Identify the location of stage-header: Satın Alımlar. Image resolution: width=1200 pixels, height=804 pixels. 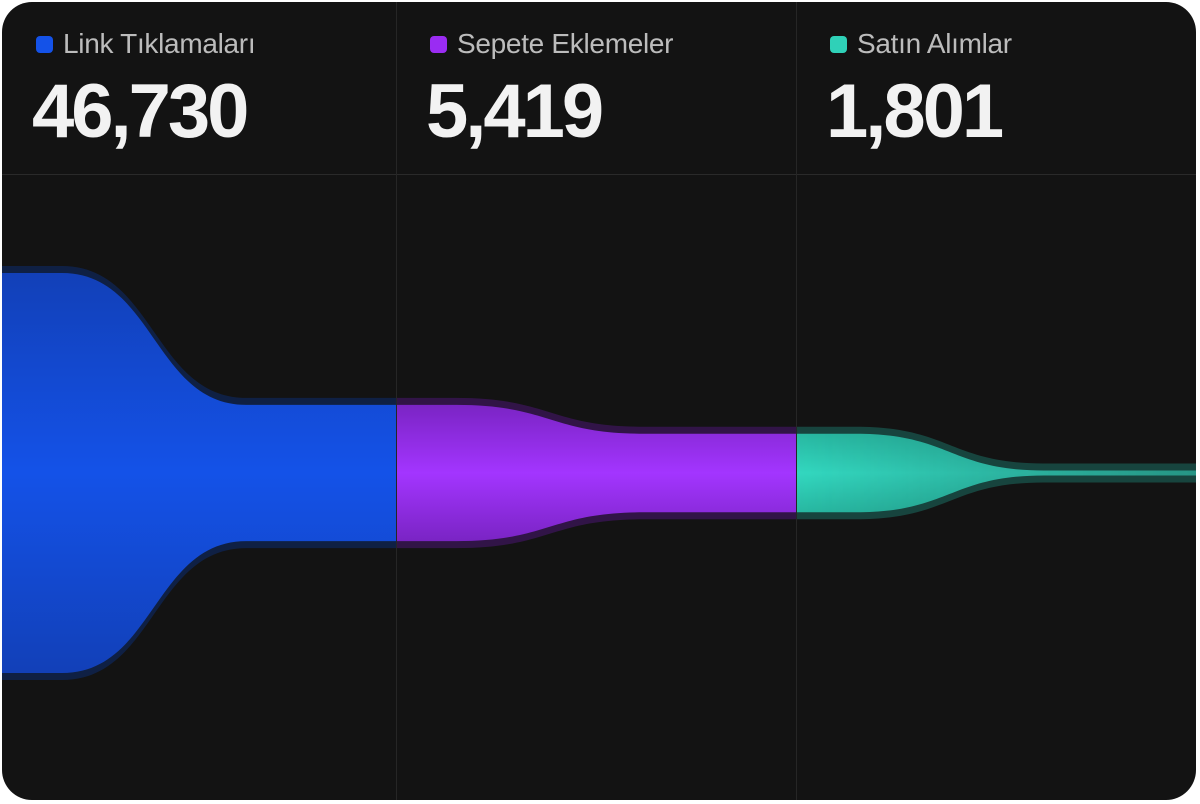
(921, 44).